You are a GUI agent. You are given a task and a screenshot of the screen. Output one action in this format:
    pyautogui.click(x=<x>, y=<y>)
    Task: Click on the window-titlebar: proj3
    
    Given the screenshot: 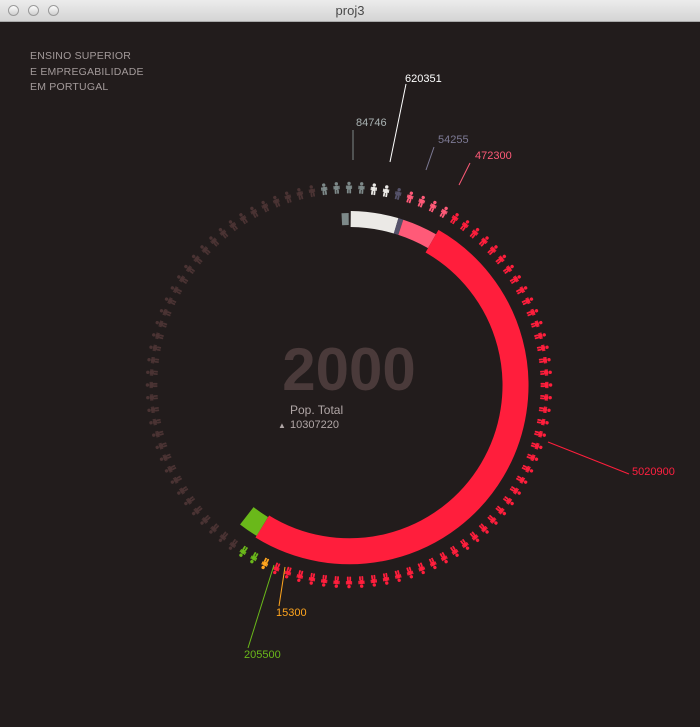 What is the action you would take?
    pyautogui.click(x=350, y=11)
    